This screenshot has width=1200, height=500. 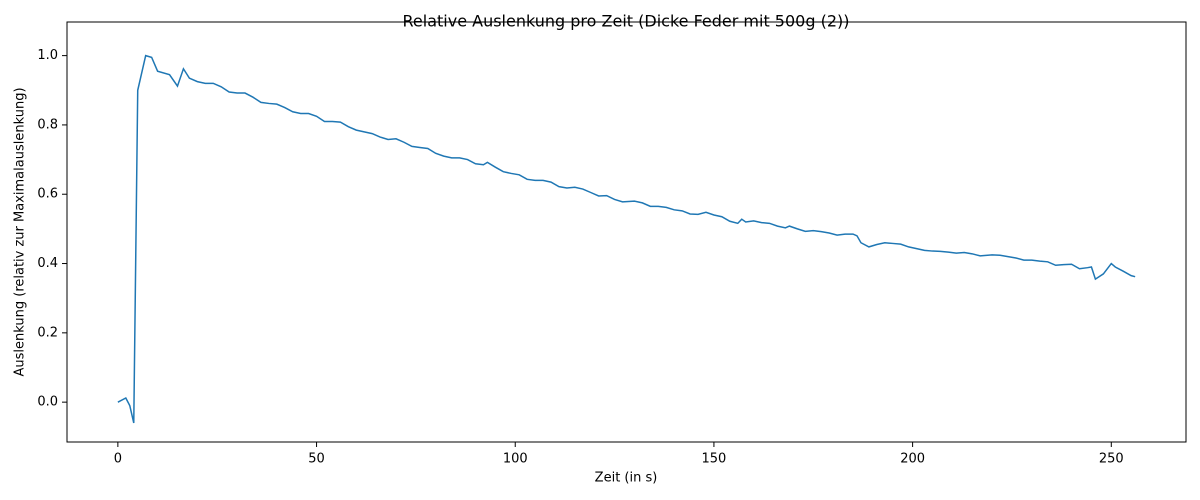 I want to click on x-axis-label: Zeit (in s), so click(x=626, y=478).